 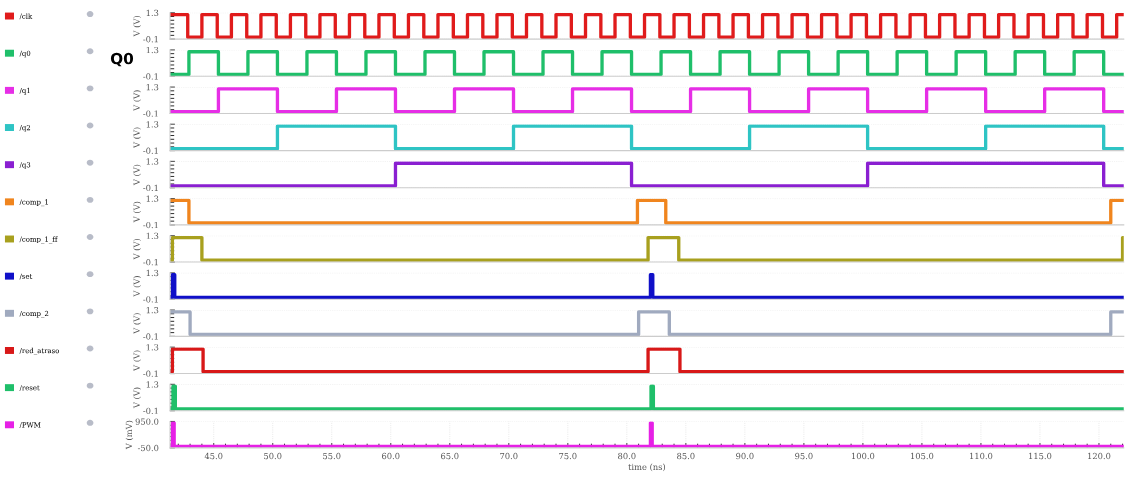 I want to click on y-tick-label: -50.0, so click(x=148, y=448).